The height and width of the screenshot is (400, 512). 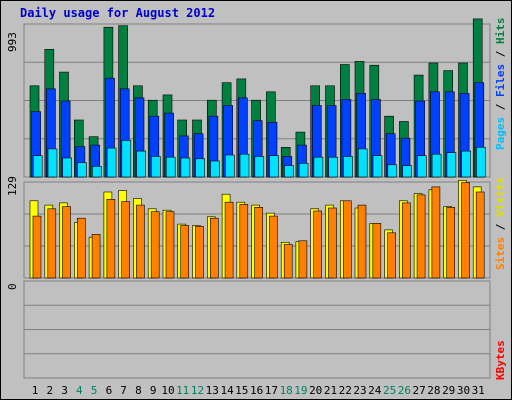 I want to click on x-tick-label-2: 2, so click(x=49, y=390).